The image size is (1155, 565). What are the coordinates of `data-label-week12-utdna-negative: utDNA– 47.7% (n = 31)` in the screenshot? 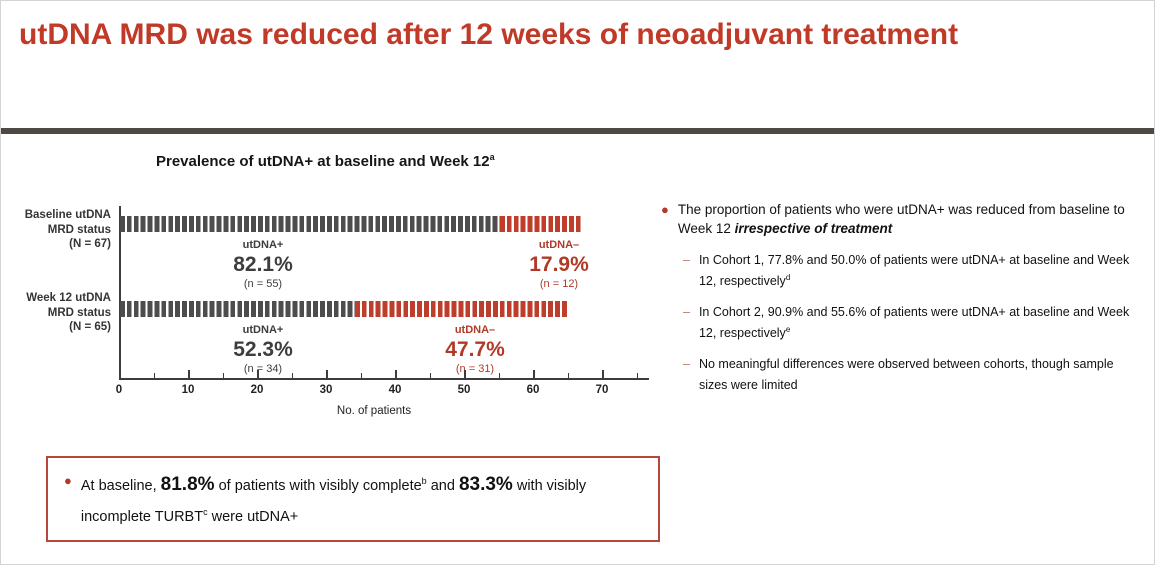 It's located at (475, 349).